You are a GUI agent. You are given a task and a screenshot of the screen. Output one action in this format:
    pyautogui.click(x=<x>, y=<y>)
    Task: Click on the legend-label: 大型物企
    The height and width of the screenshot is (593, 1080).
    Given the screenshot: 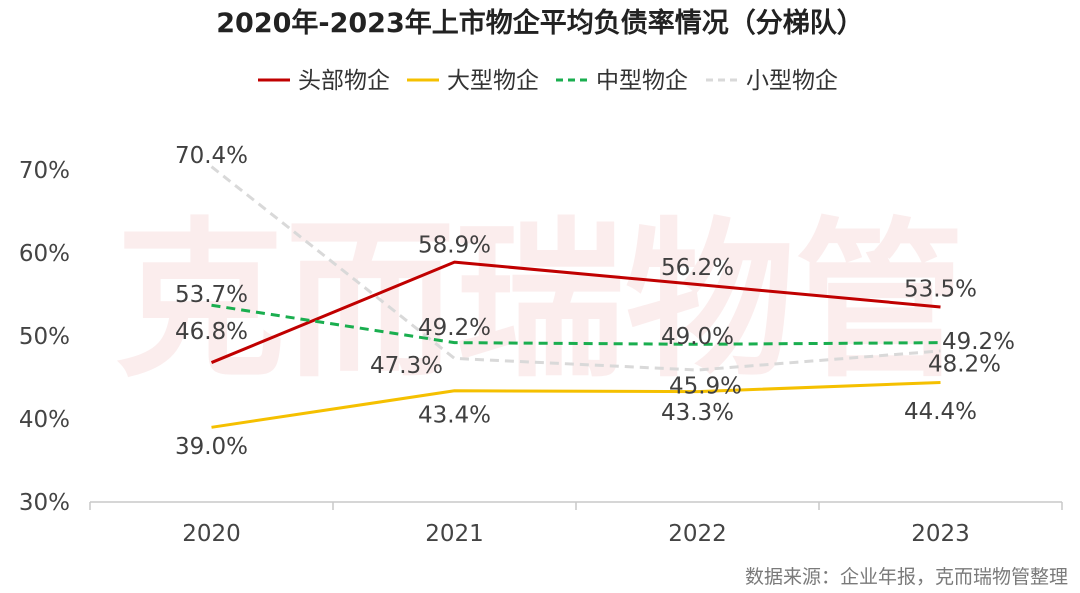 What is the action you would take?
    pyautogui.click(x=493, y=81)
    